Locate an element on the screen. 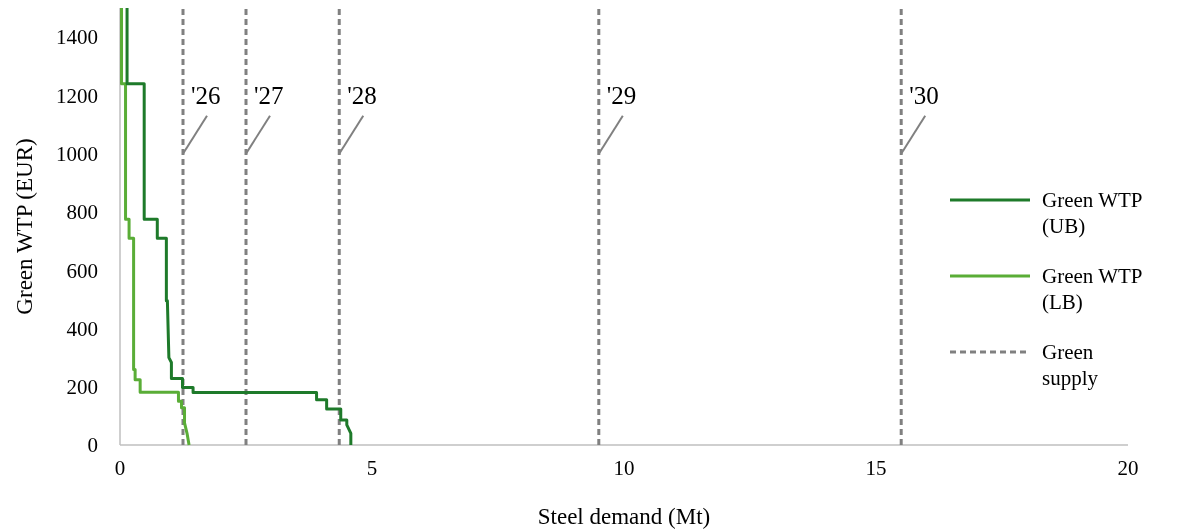 This screenshot has width=1179, height=530. legend-label: Green WTP (UB) is located at coordinates (1092, 213).